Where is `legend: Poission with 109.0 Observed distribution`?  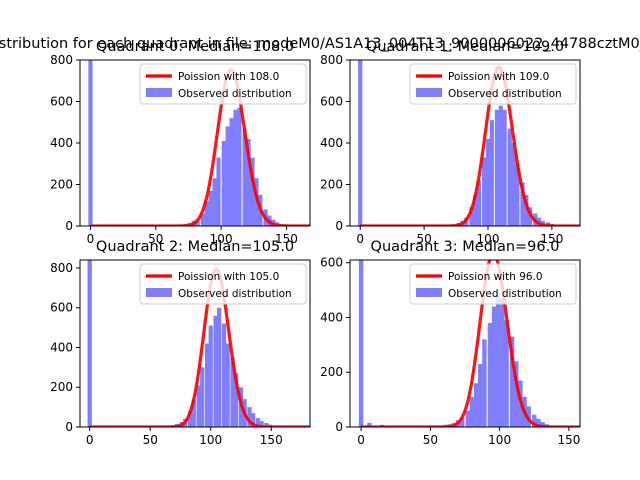
legend: Poission with 109.0 Observed distribution is located at coordinates (493, 84).